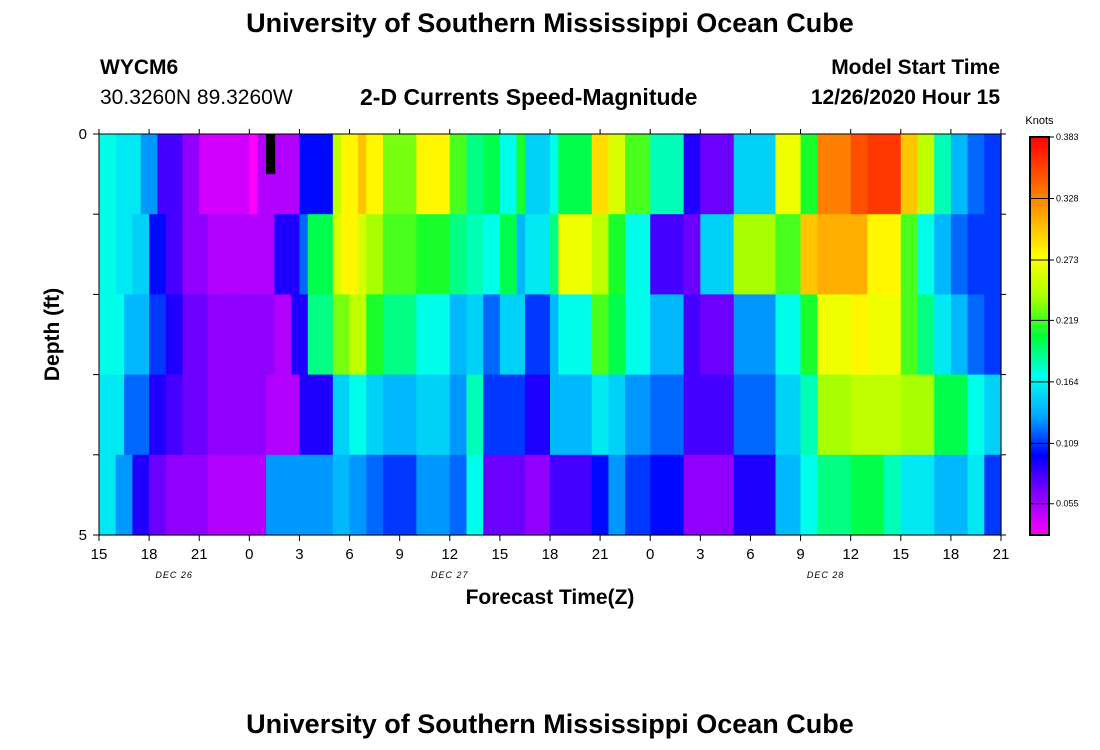  I want to click on x-tick-label: 21, so click(1001, 554).